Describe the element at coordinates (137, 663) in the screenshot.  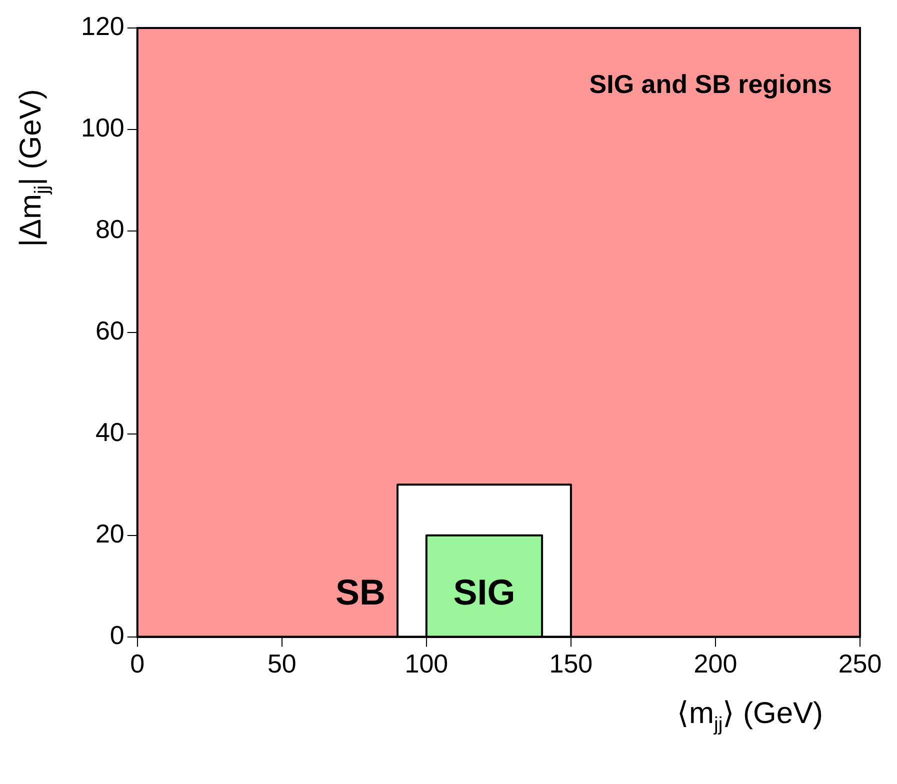
I see `x-tick-label: 0` at that location.